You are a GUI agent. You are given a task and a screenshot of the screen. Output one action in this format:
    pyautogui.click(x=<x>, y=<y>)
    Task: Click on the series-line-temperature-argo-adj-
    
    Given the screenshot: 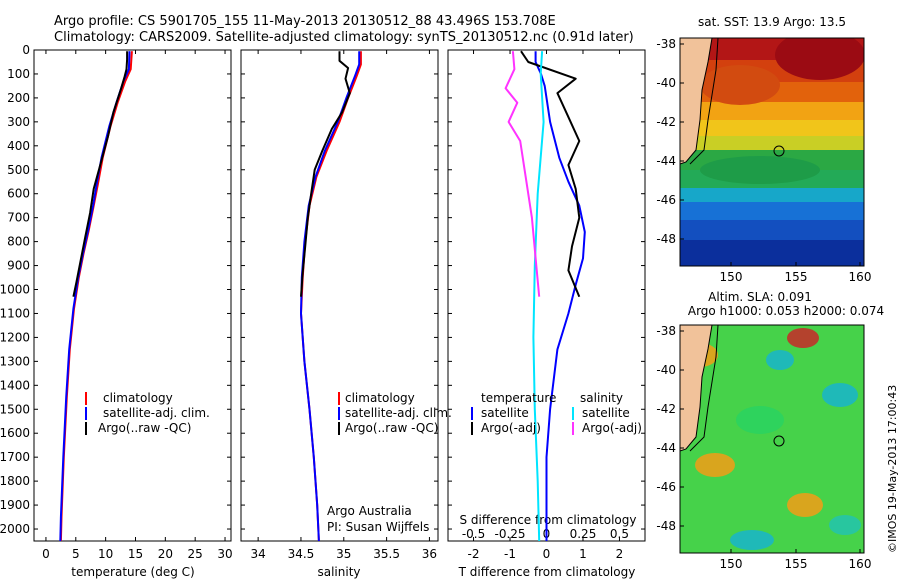 What is the action you would take?
    pyautogui.click(x=550, y=174)
    